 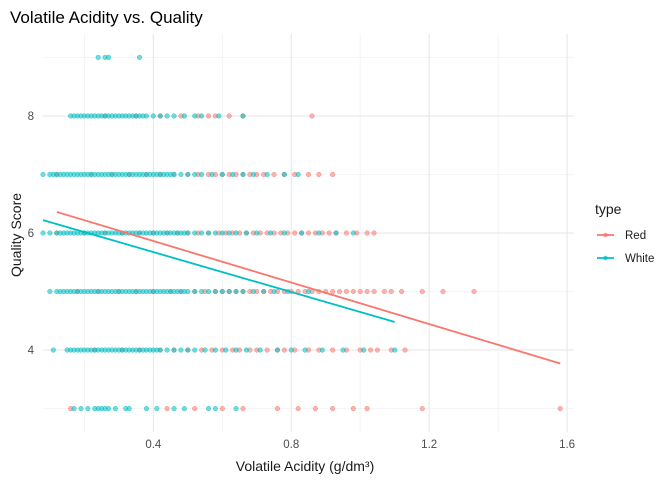 What do you see at coordinates (624, 233) in the screenshot?
I see `legend: type Red White` at bounding box center [624, 233].